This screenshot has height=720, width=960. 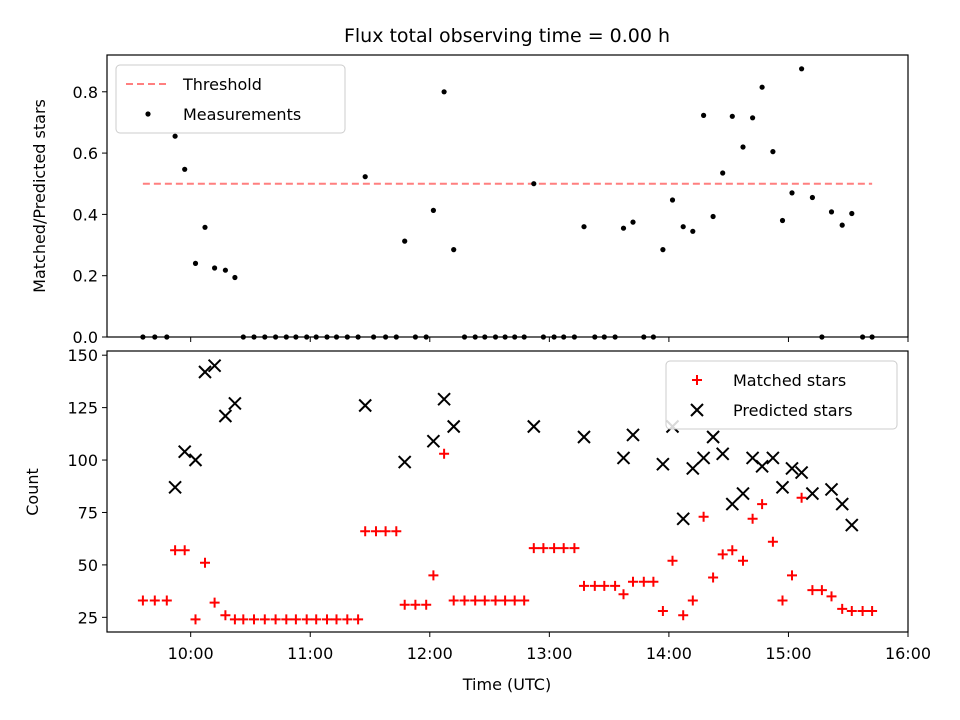 I want to click on top-y-tick-label-1: 0.2, so click(x=85, y=276).